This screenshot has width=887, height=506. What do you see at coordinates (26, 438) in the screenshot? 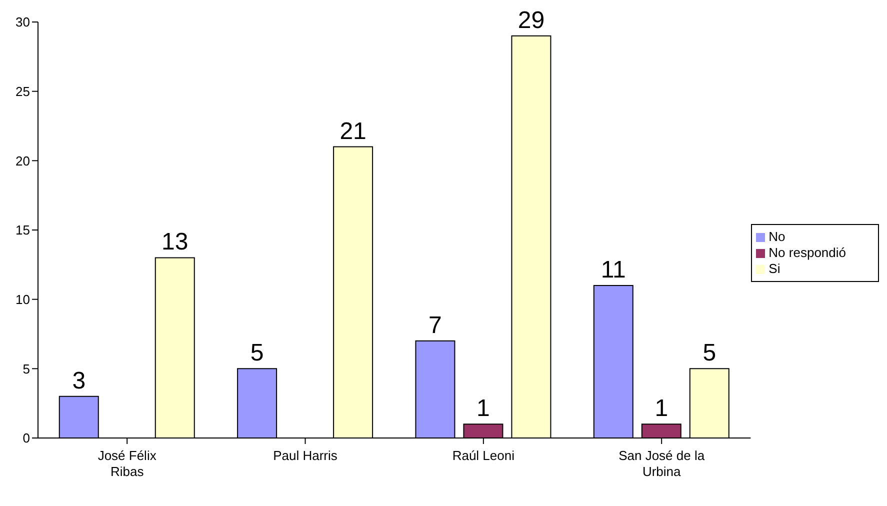
I see `y-tick-label: 0` at bounding box center [26, 438].